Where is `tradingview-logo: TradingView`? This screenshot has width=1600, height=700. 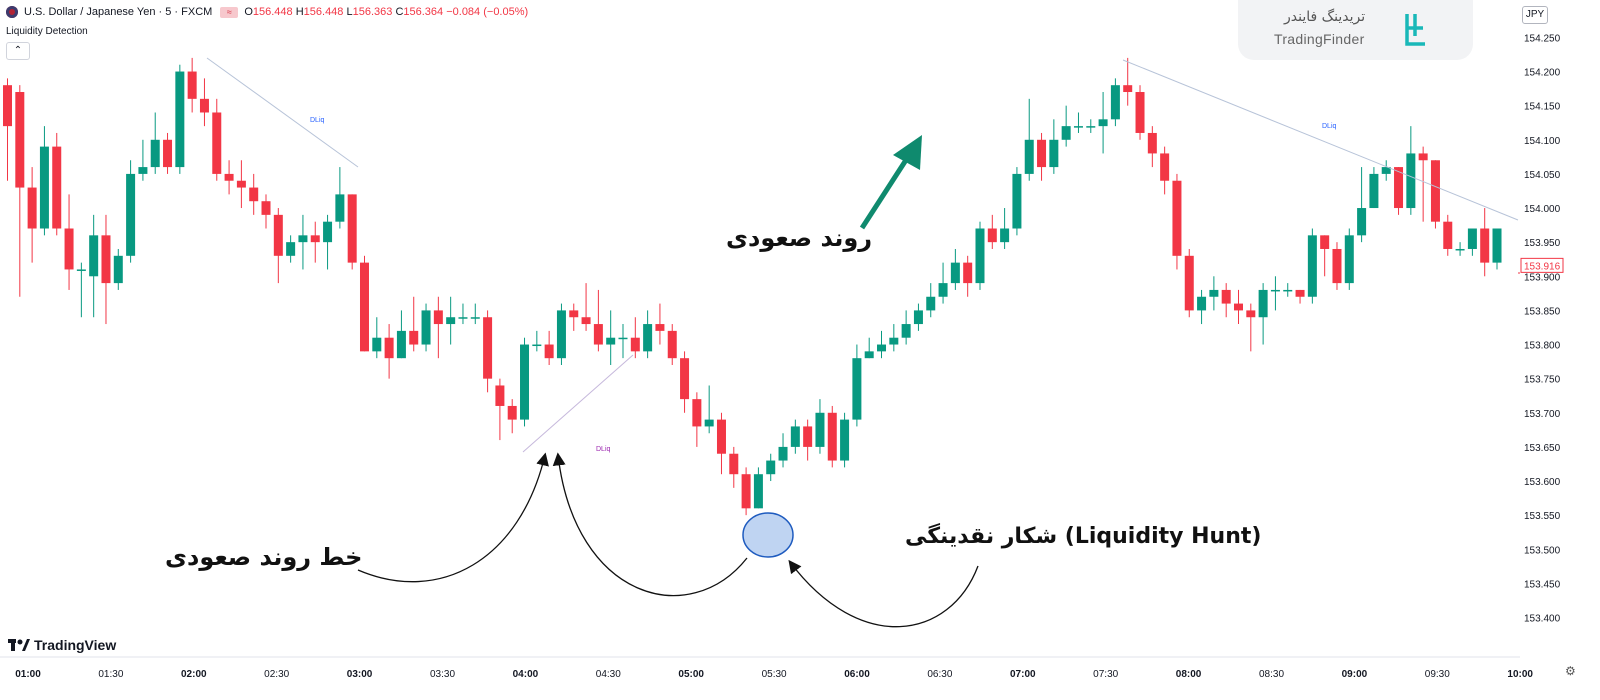
tradingview-logo: TradingView is located at coordinates (62, 645).